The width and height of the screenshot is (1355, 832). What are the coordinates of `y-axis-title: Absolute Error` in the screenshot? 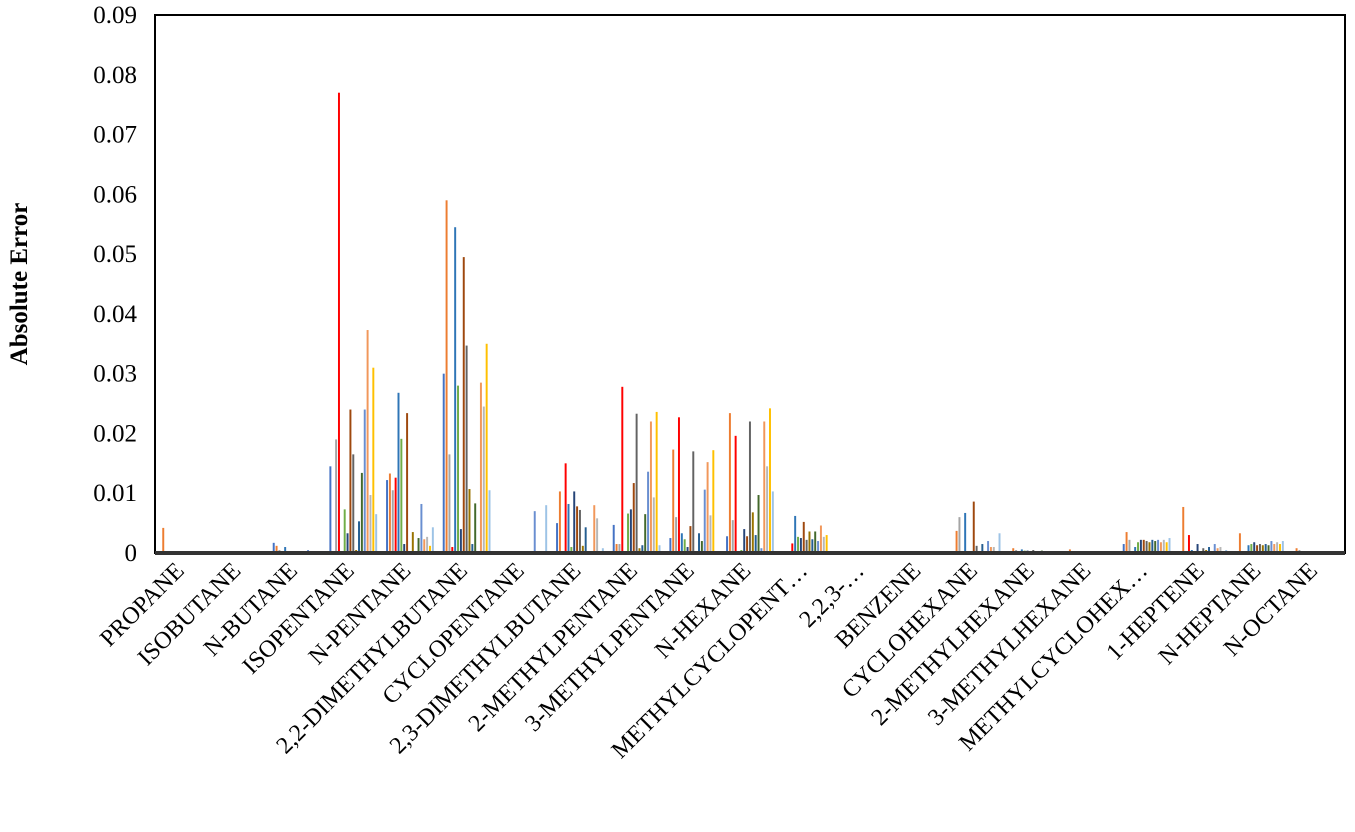 It's located at (19, 284).